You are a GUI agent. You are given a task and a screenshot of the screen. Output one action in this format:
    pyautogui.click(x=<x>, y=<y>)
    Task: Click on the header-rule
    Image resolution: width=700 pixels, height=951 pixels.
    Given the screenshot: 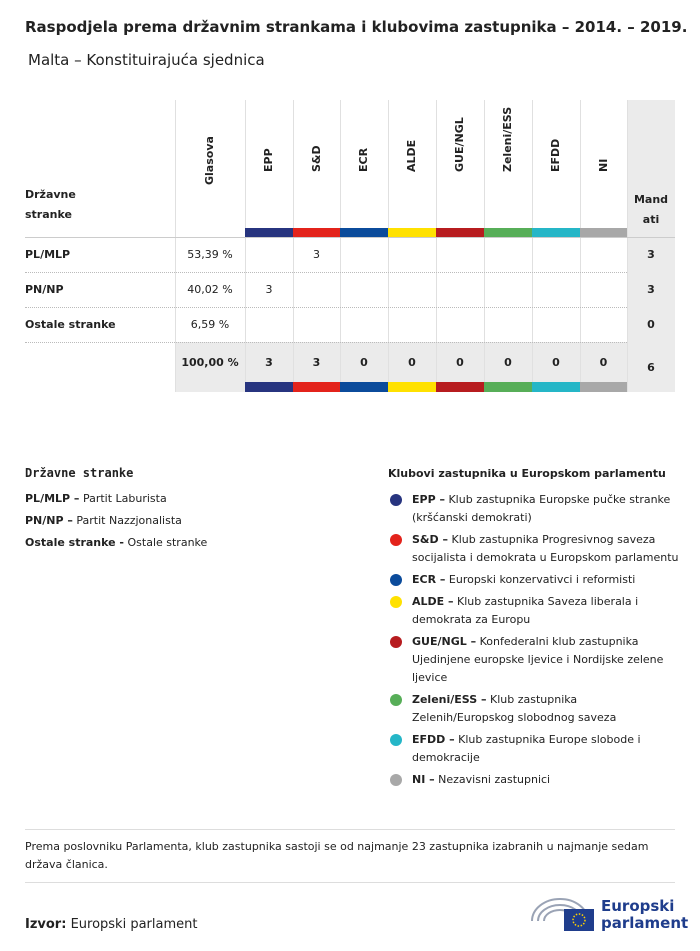 What is the action you would take?
    pyautogui.click(x=350, y=237)
    